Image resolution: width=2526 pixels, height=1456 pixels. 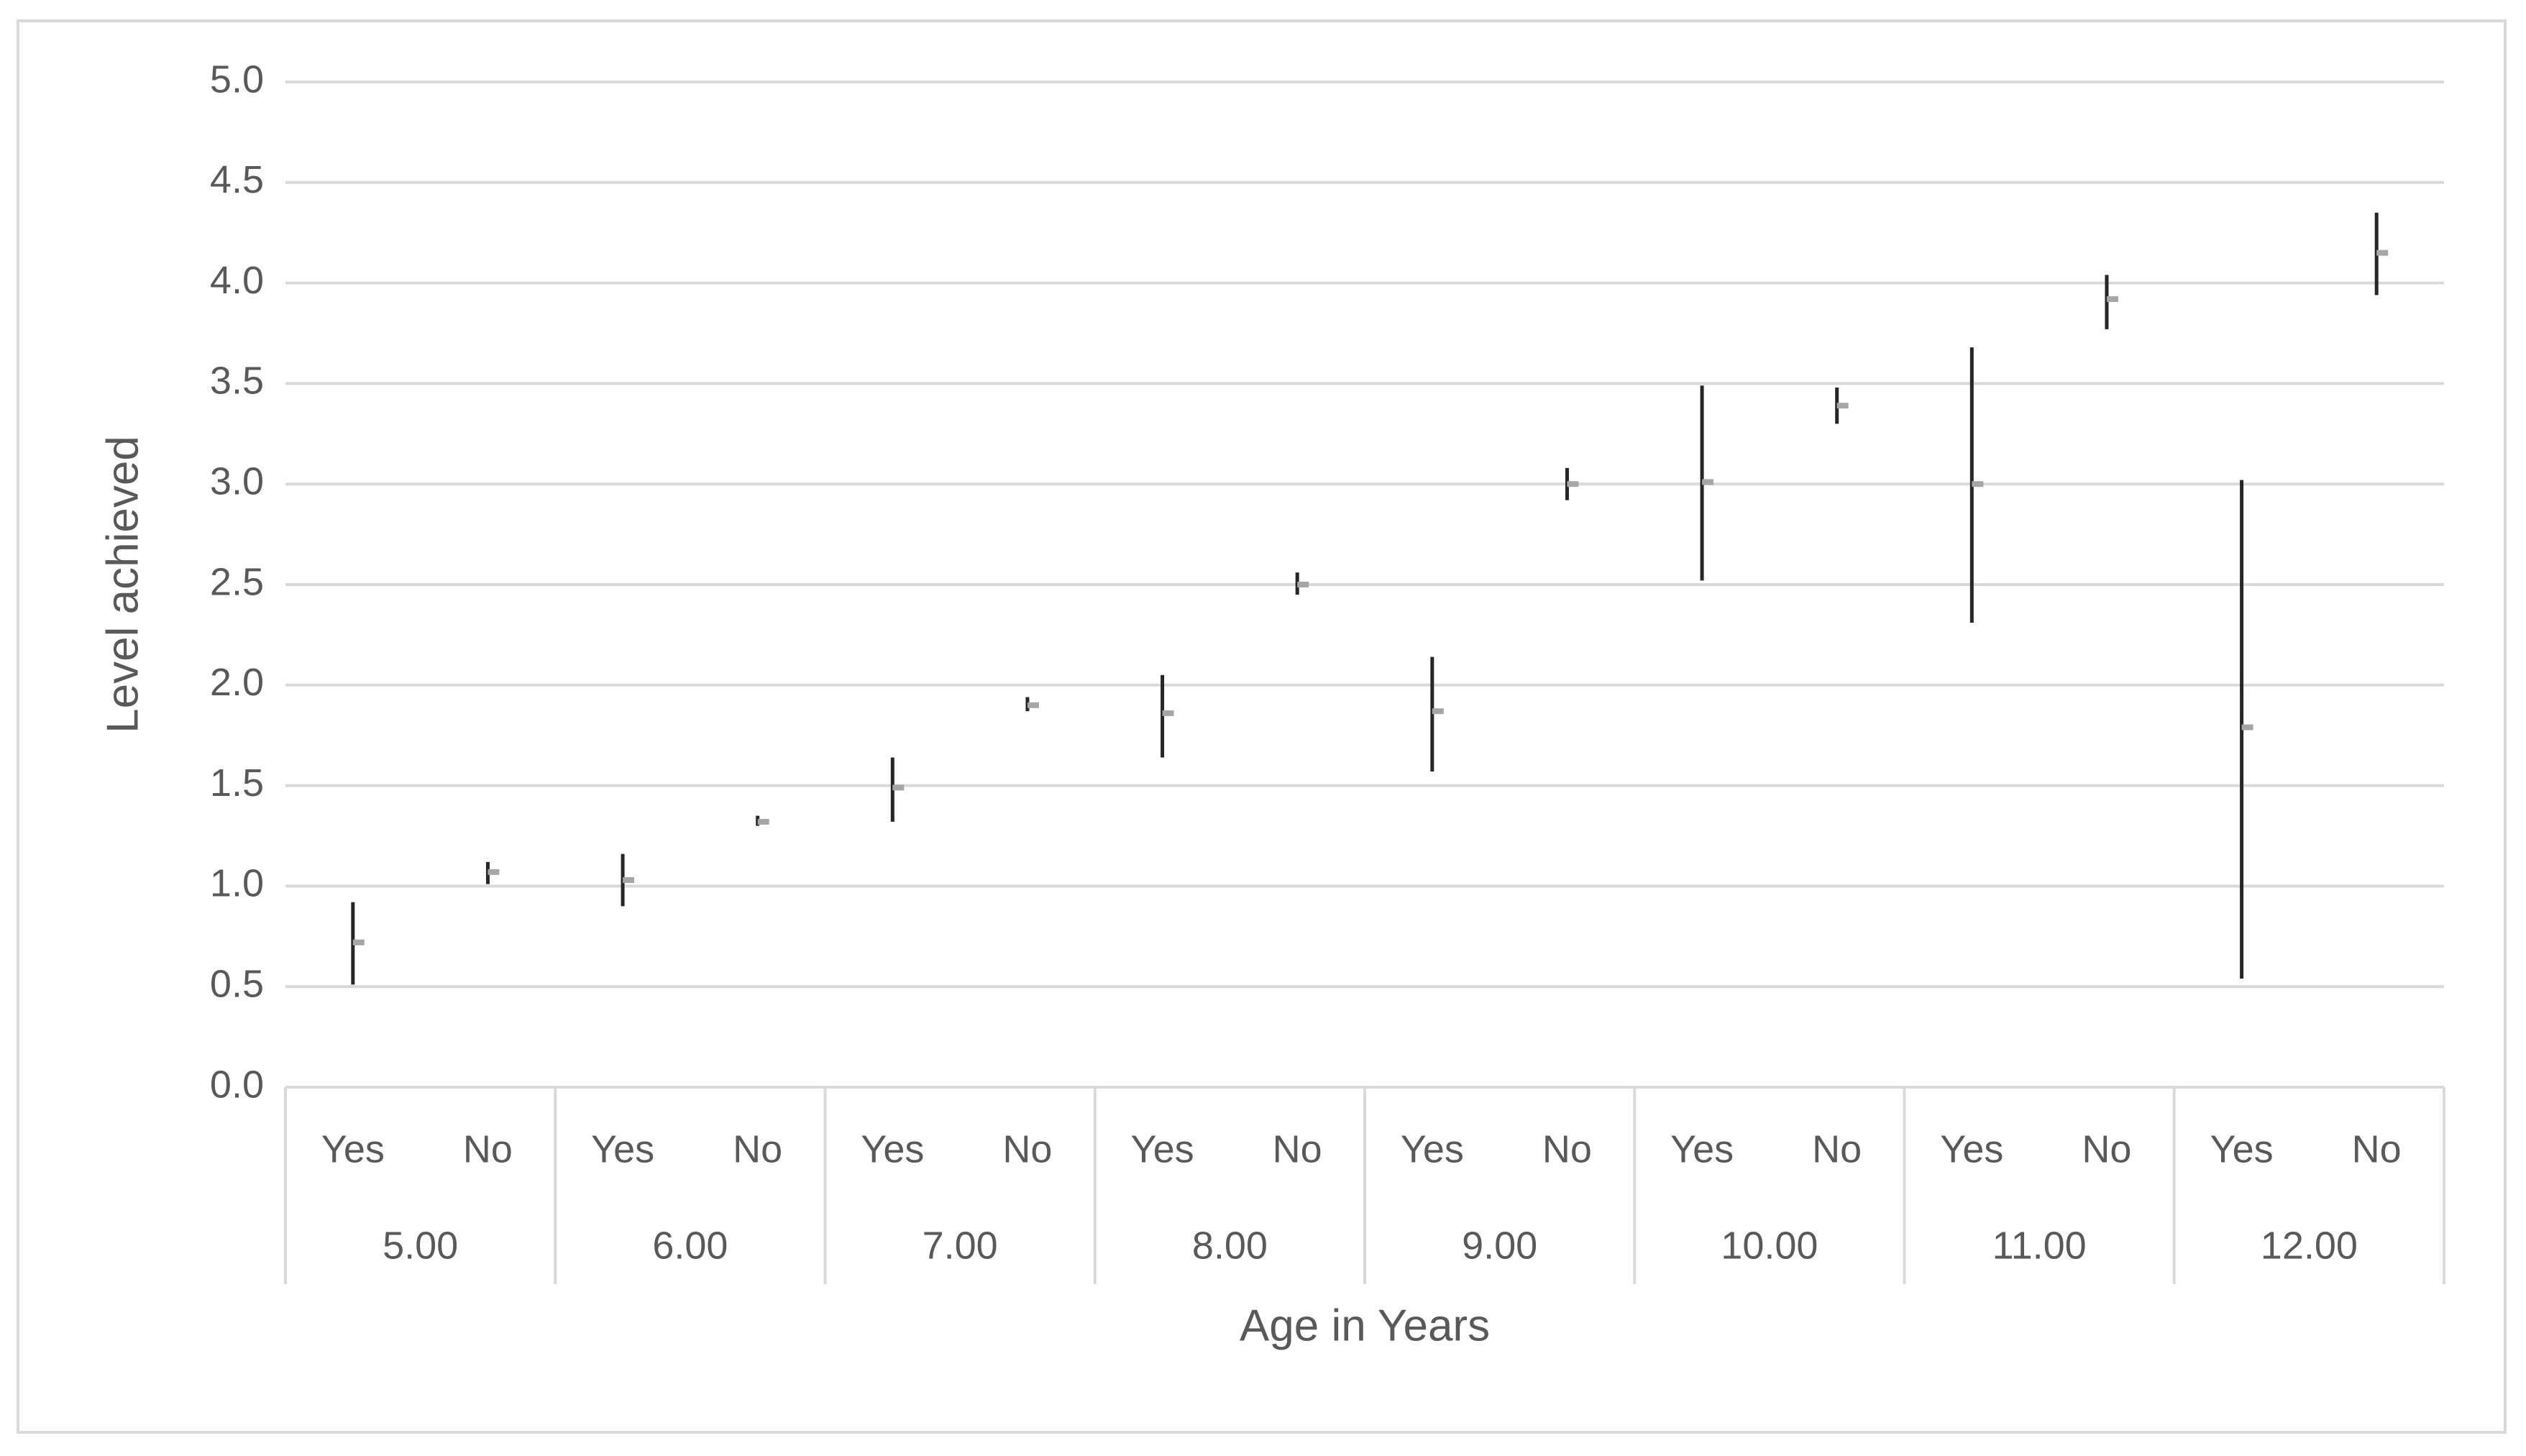 What do you see at coordinates (1770, 1245) in the screenshot?
I see `group-label: 10.00` at bounding box center [1770, 1245].